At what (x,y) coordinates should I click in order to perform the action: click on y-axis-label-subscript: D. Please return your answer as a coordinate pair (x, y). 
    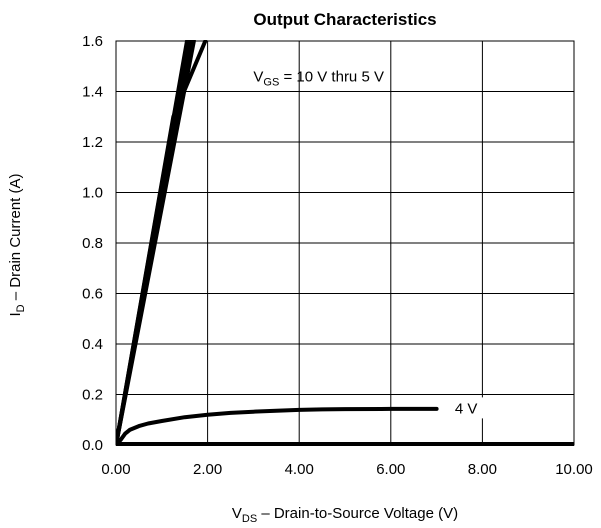
    Looking at the image, I should click on (21, 308).